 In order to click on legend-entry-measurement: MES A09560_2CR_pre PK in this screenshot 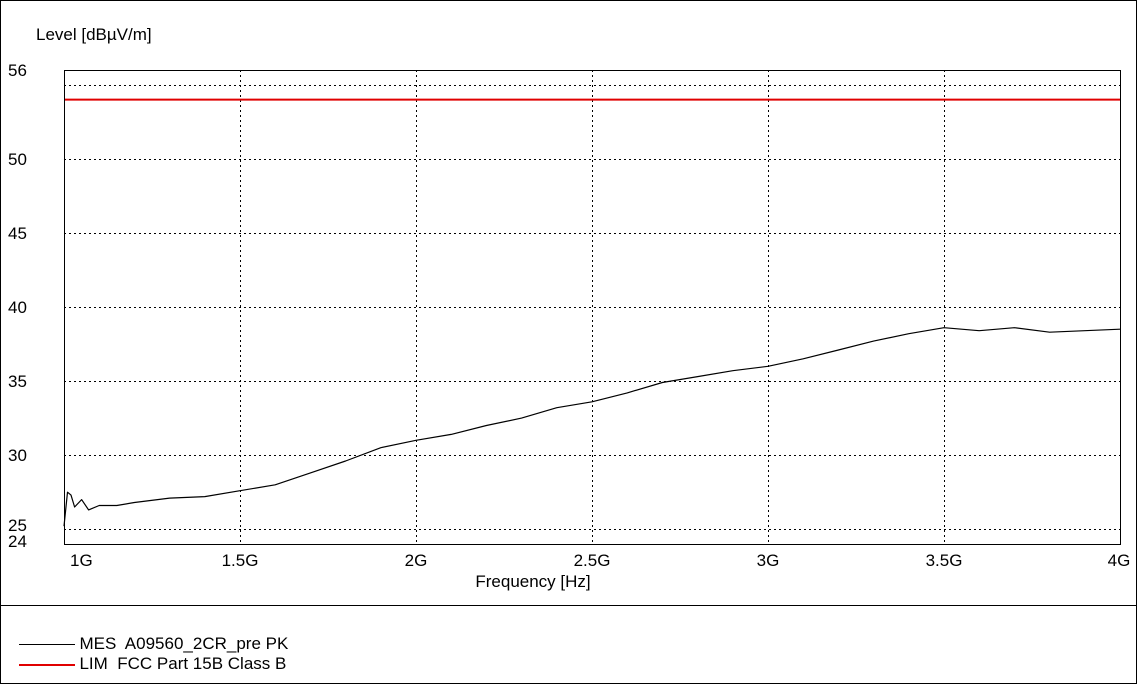, I will do `click(149, 634)`.